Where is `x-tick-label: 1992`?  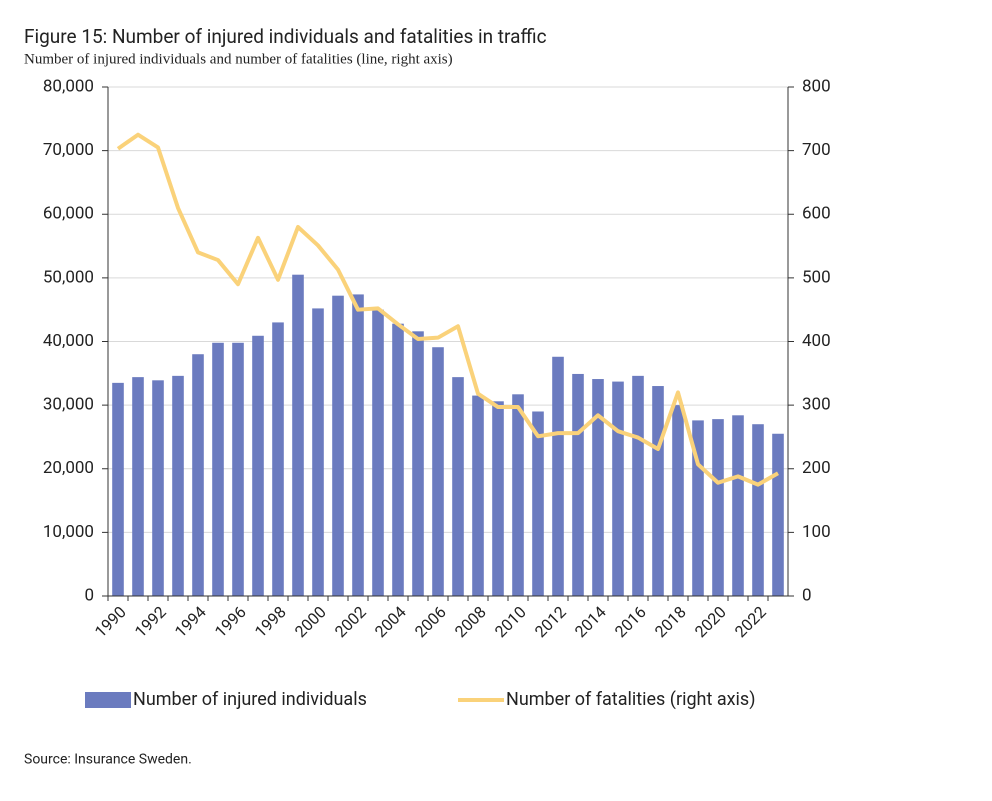
x-tick-label: 1992 is located at coordinates (150, 621).